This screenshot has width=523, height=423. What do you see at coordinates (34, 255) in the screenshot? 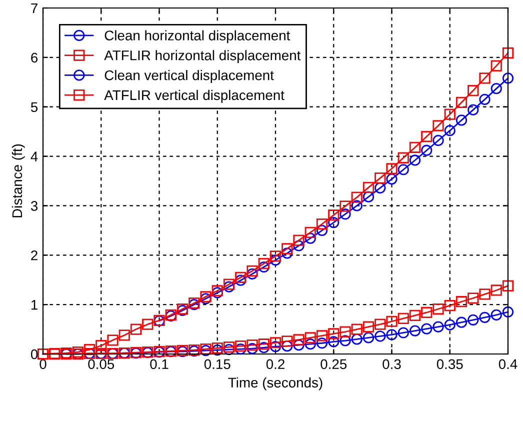
I see `y-tick-label: 2` at bounding box center [34, 255].